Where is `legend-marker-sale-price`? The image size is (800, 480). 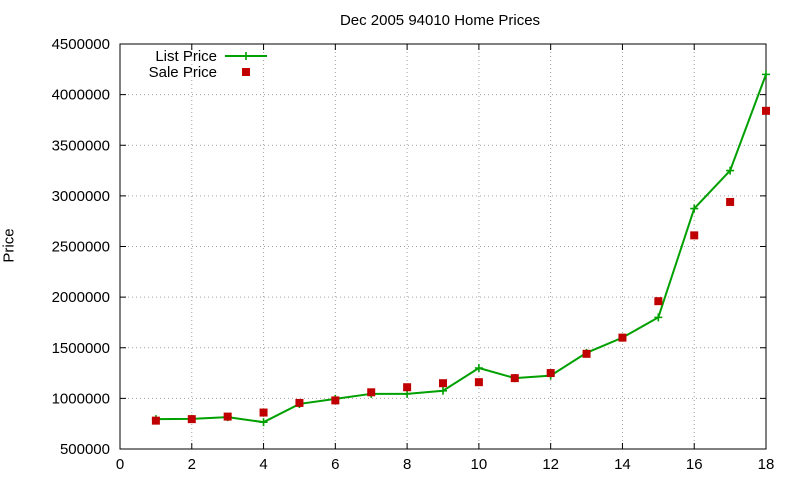 legend-marker-sale-price is located at coordinates (246, 72).